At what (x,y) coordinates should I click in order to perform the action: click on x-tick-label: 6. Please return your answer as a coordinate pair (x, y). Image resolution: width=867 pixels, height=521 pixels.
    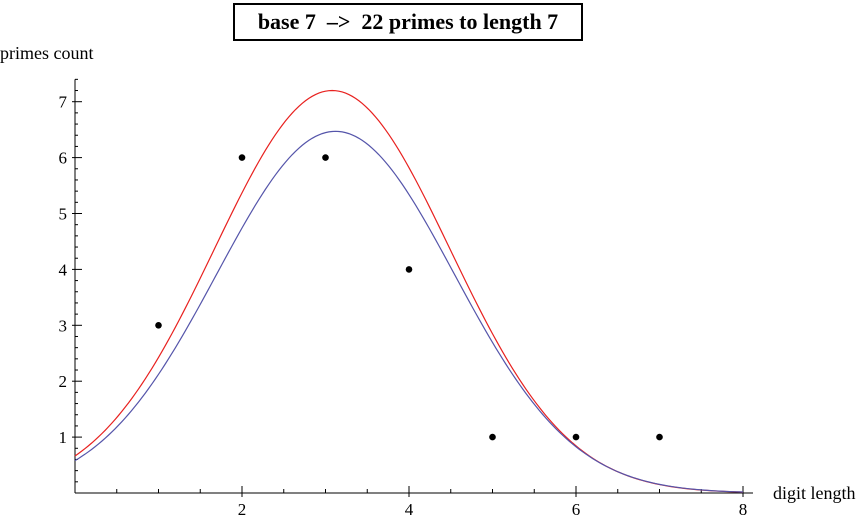
    Looking at the image, I should click on (576, 509).